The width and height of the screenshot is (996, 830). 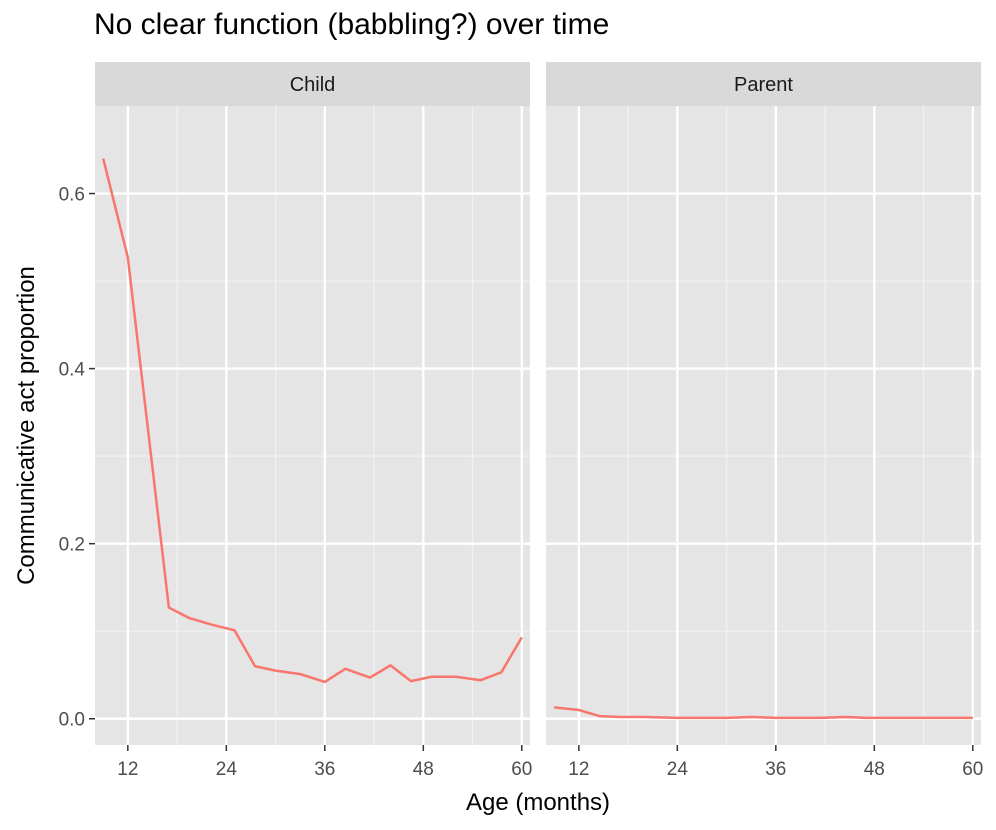 What do you see at coordinates (72, 720) in the screenshot?
I see `y-tick-label: 0.0` at bounding box center [72, 720].